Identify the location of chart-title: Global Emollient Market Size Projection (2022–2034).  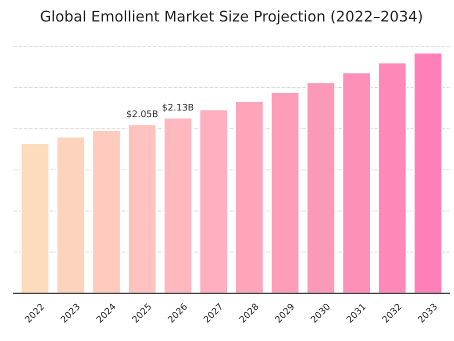
(231, 17).